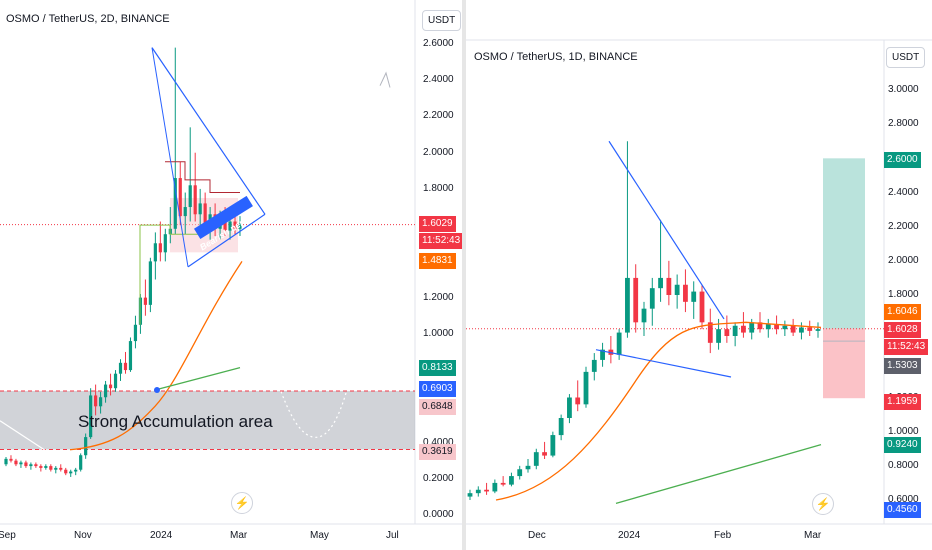  What do you see at coordinates (903, 294) in the screenshot?
I see `right-price-tick: 1.8000` at bounding box center [903, 294].